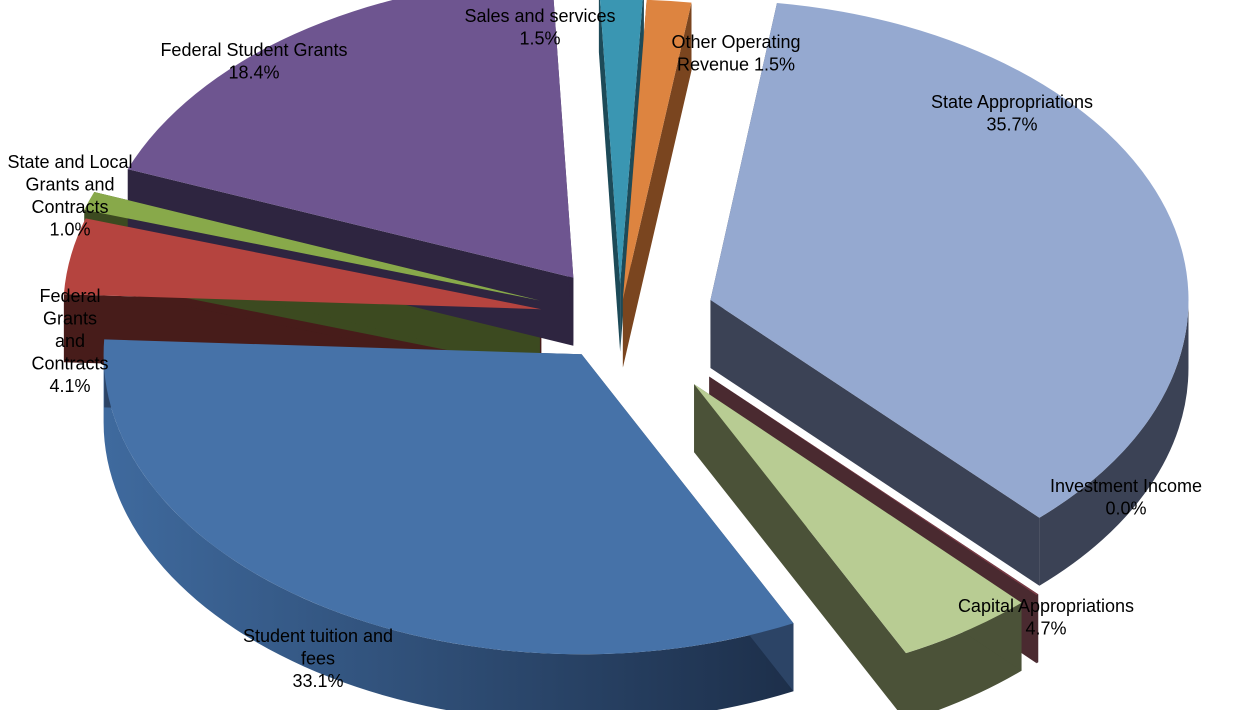 This screenshot has height=715, width=1234. What do you see at coordinates (253, 61) in the screenshot?
I see `data-label-federal-student-grants: Federal Student Grants 18.4%` at bounding box center [253, 61].